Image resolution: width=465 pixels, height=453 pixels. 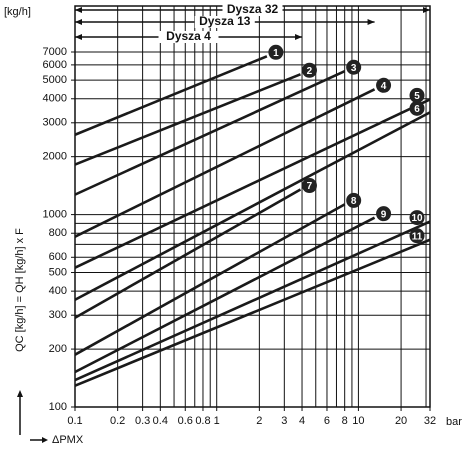 I want to click on series-name: 8, so click(x=354, y=201).